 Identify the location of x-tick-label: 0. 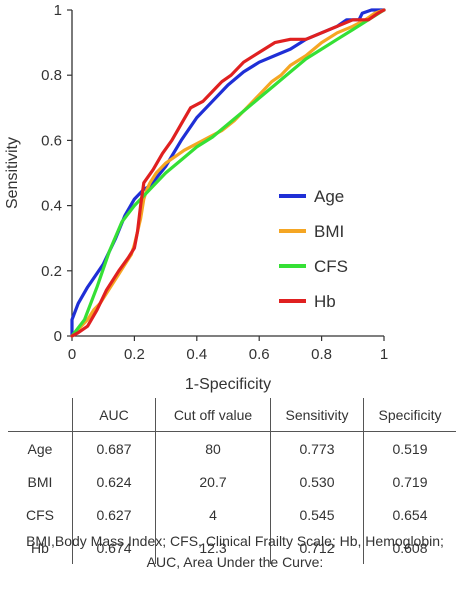
(72, 354).